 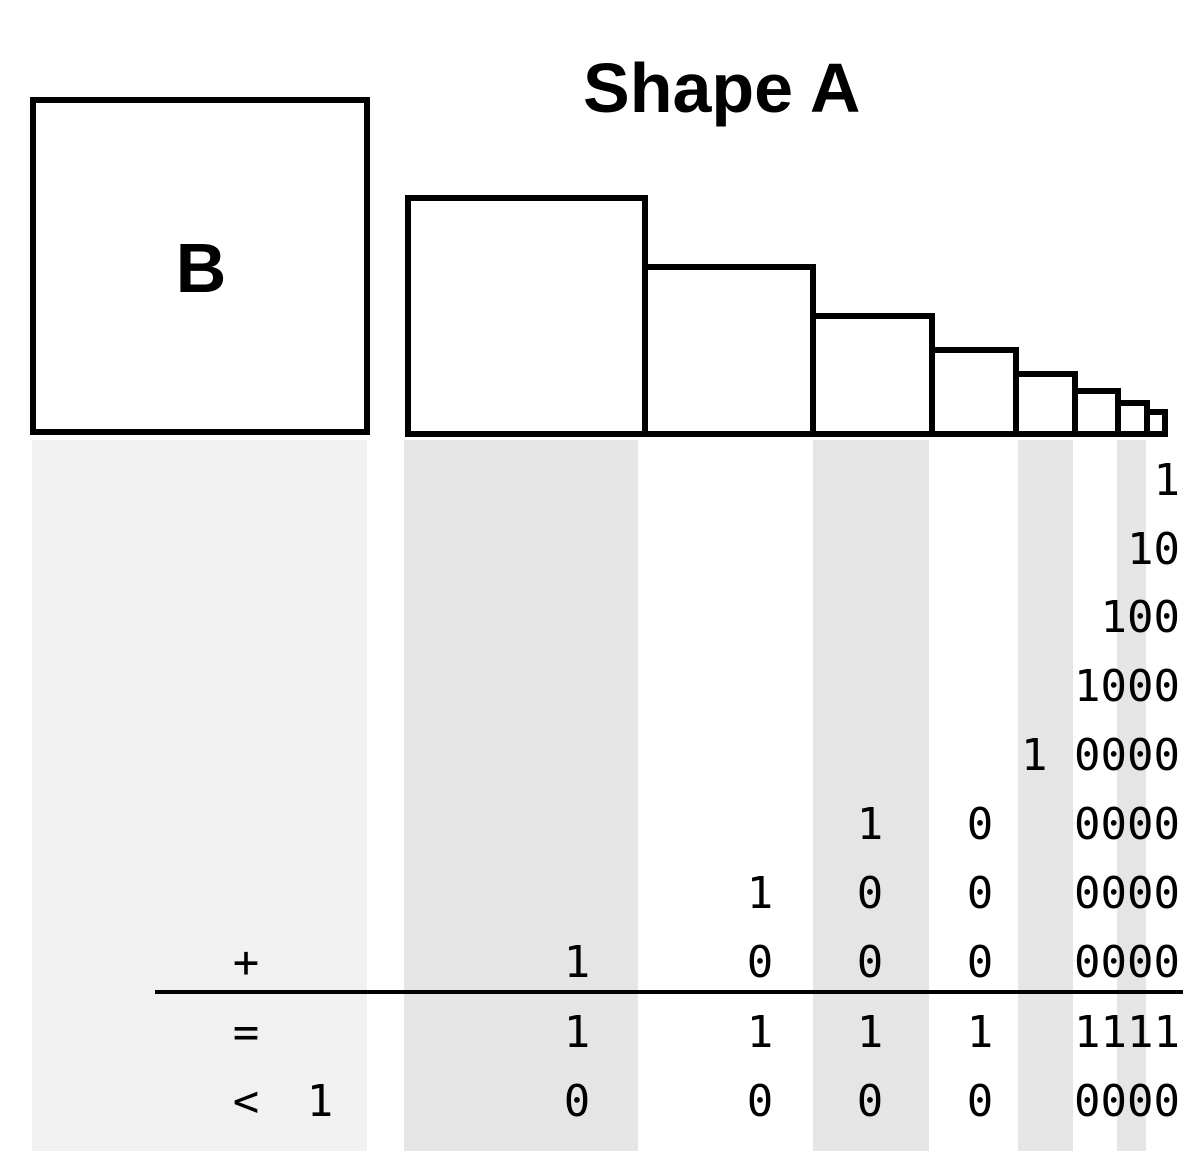 I want to click on square-b, so click(x=200, y=266).